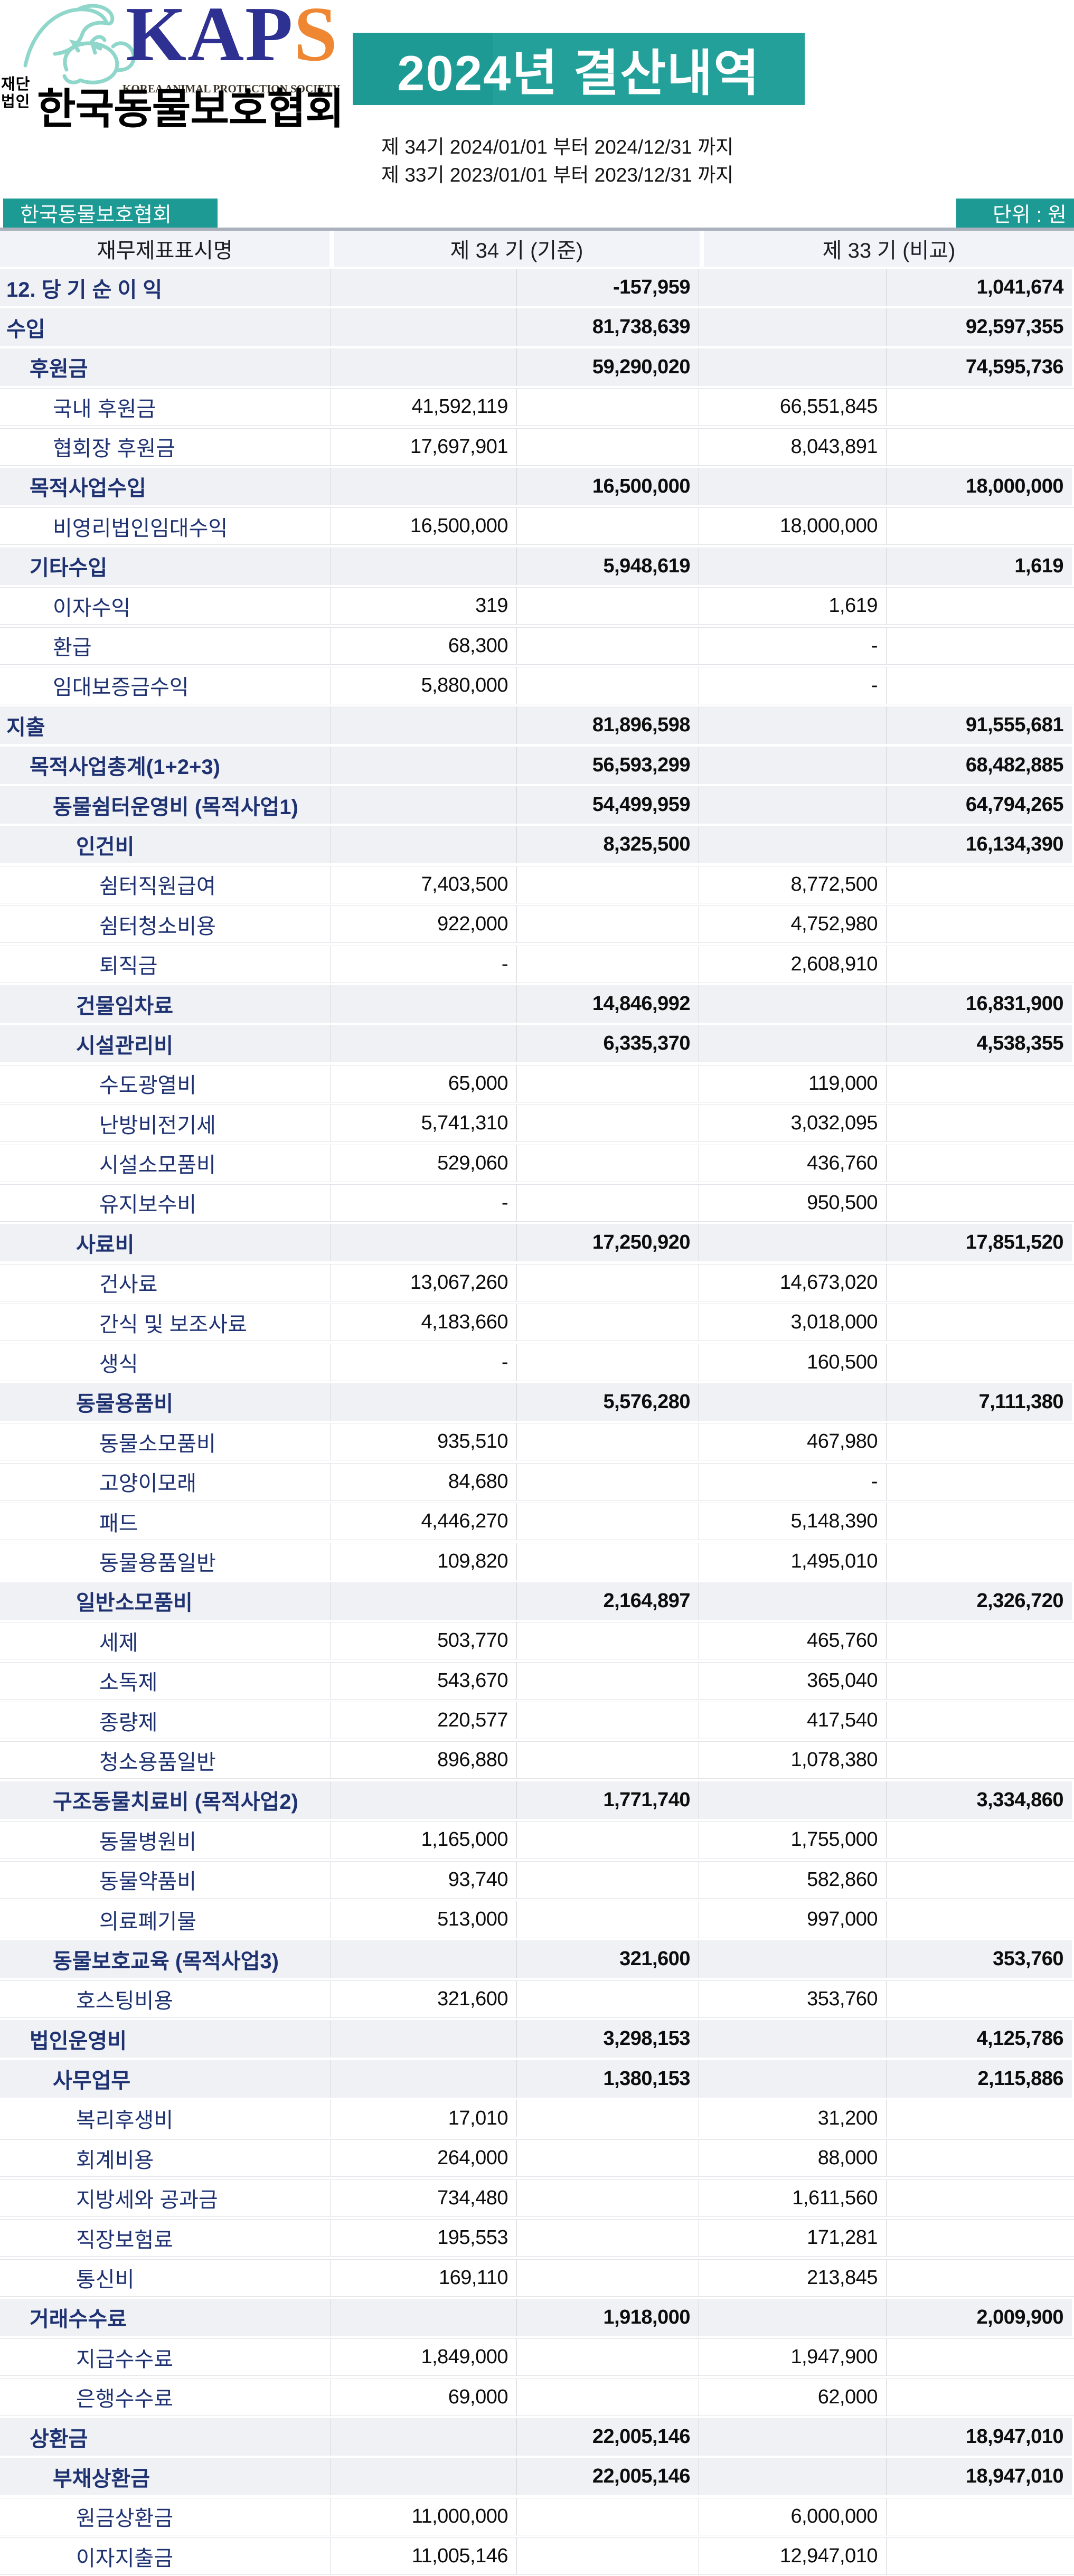  Describe the element at coordinates (793, 1123) in the screenshot. I see `period-33-detail-value: 3,032,095` at that location.